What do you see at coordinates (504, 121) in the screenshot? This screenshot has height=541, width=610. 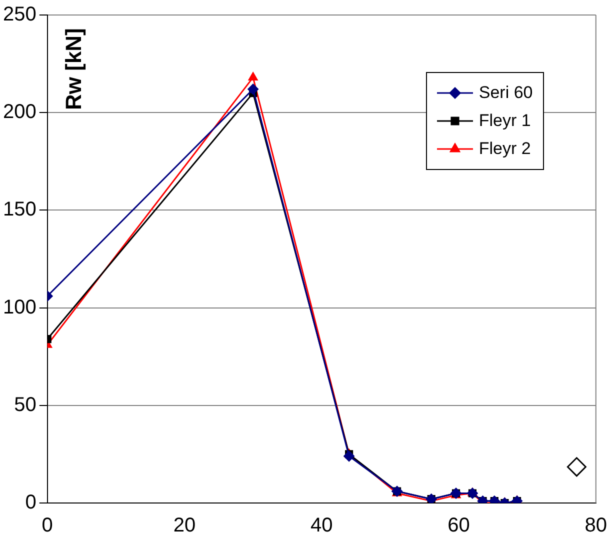 I see `legend-label: Fleyr 1` at bounding box center [504, 121].